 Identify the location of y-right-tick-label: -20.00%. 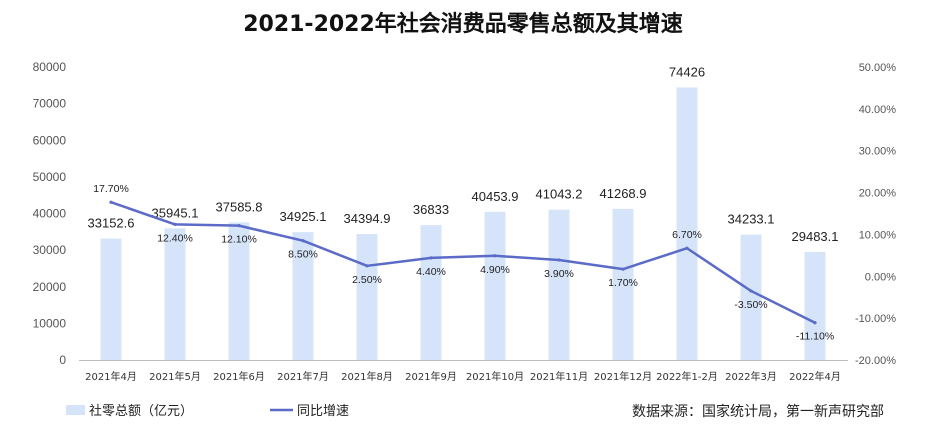
(875, 361).